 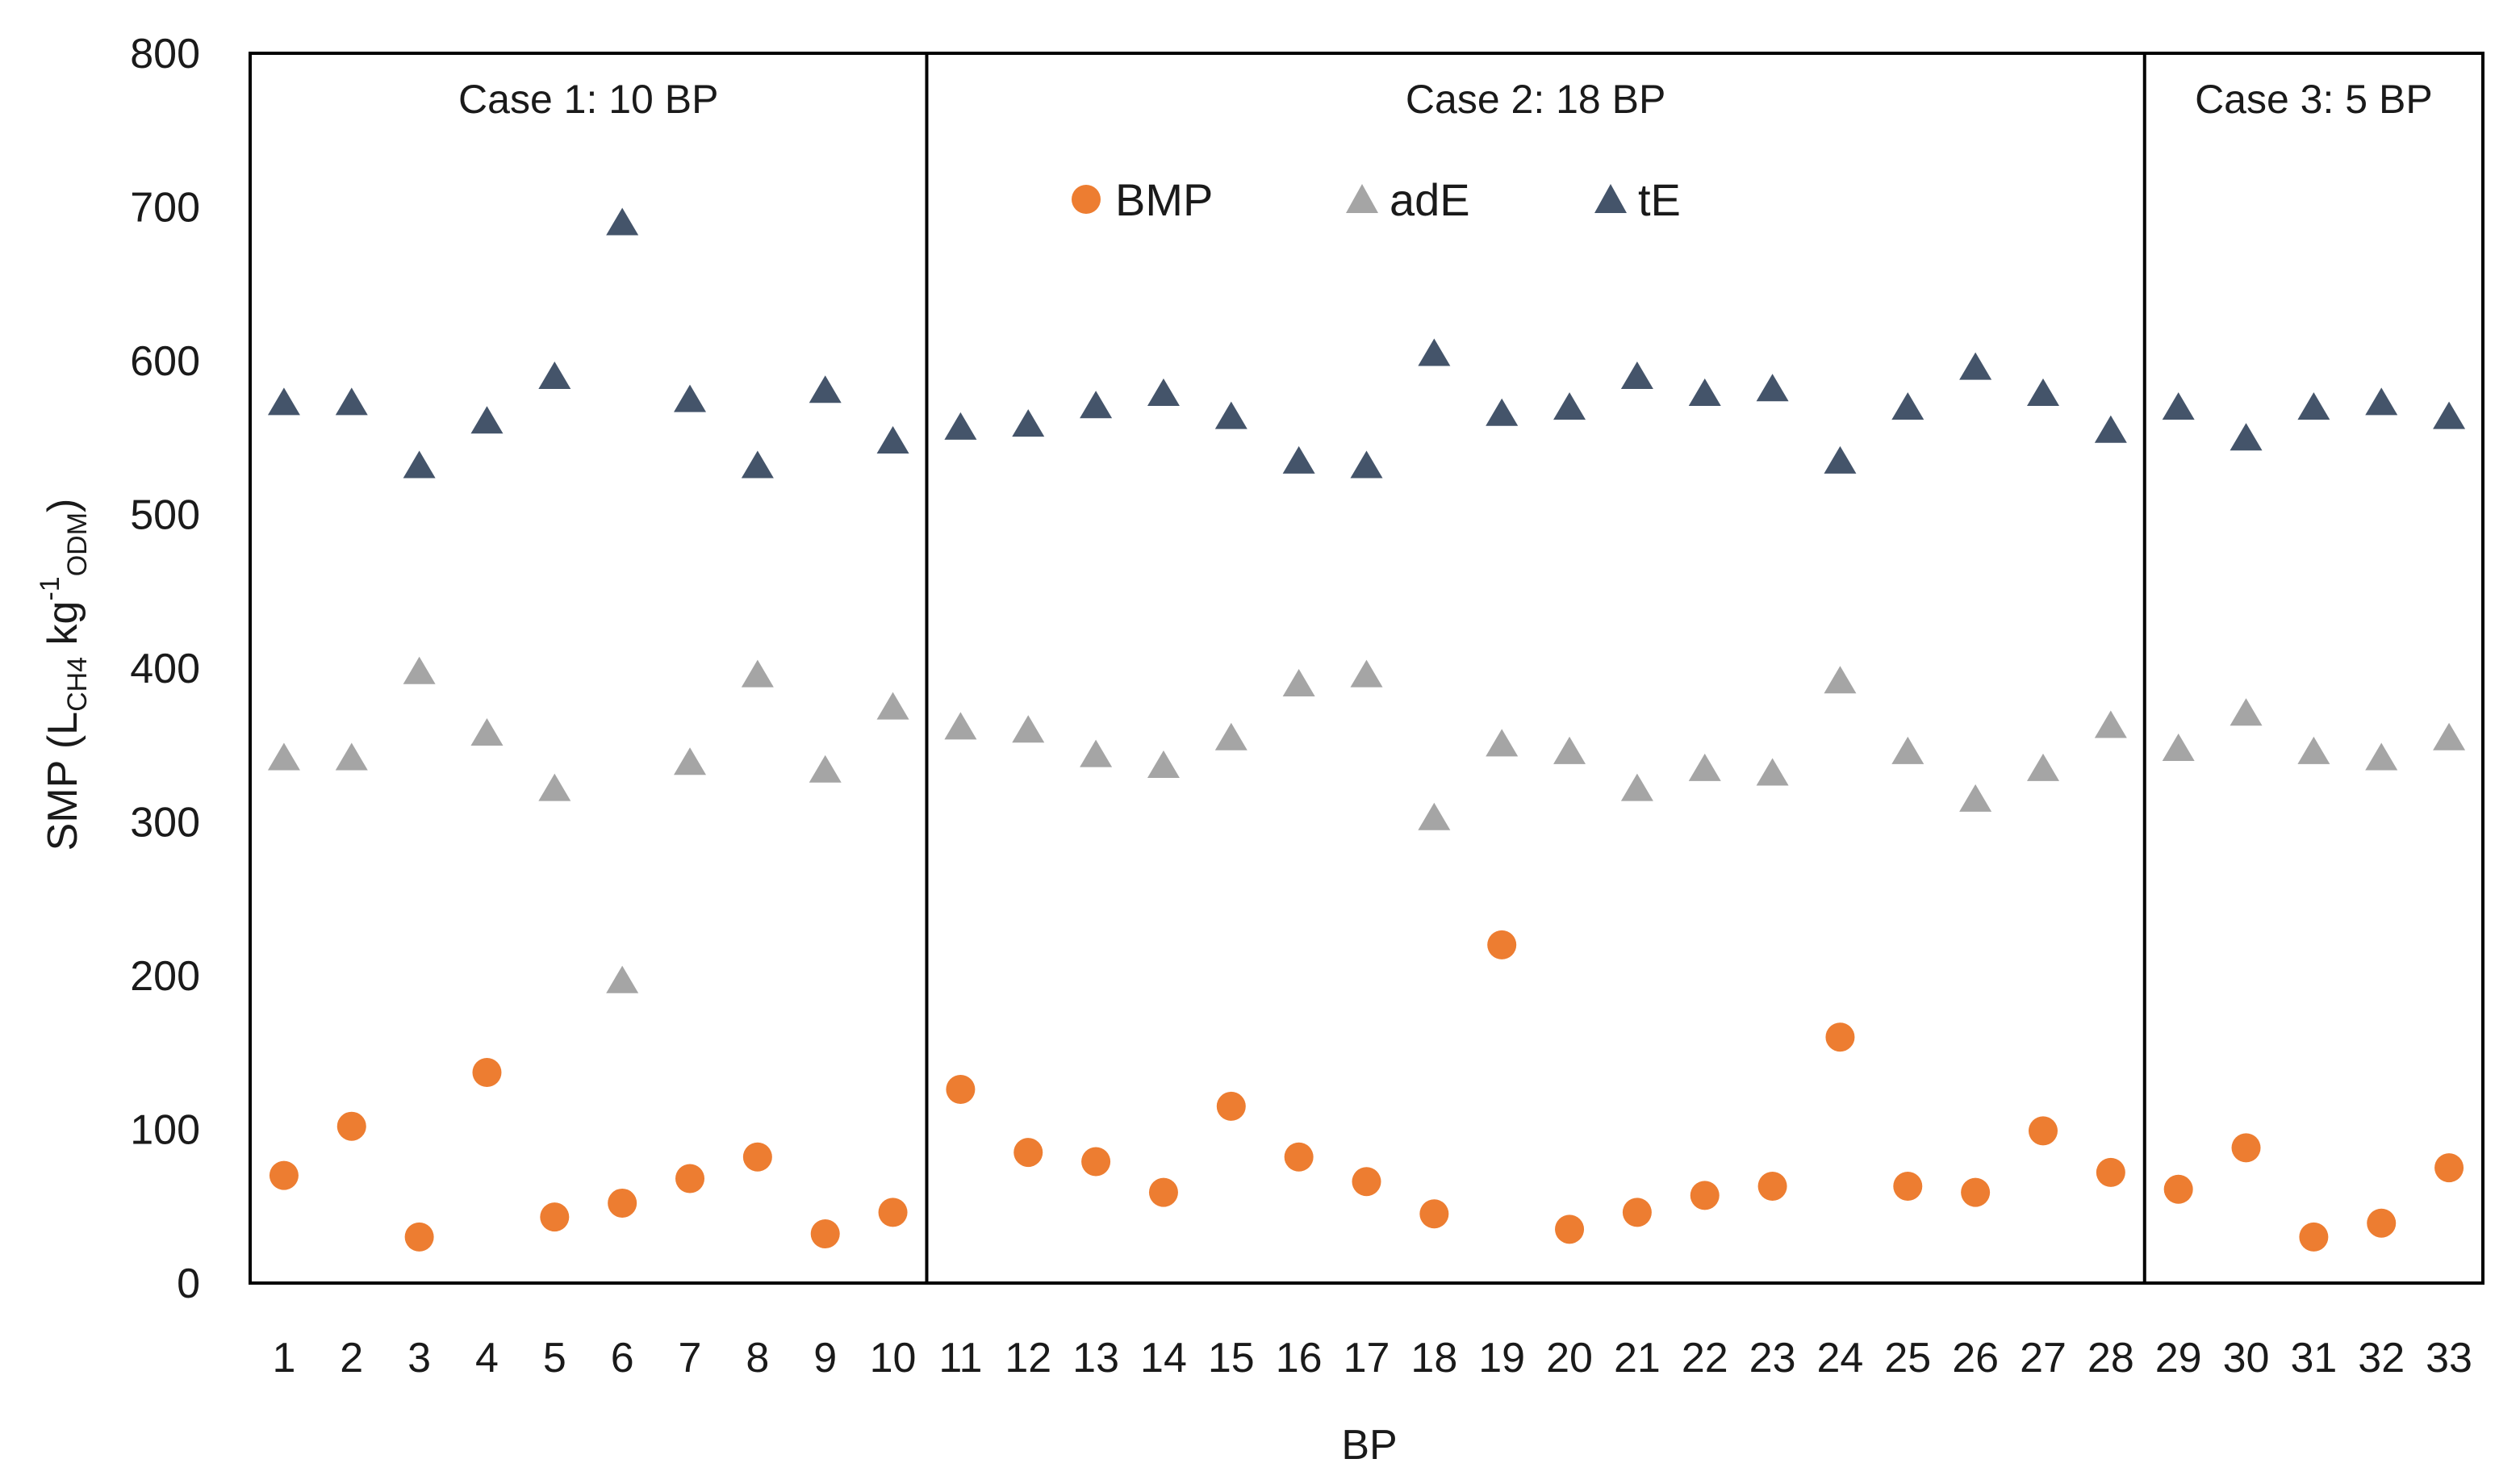 What do you see at coordinates (50, 588) in the screenshot?
I see `y-title-sup: -1` at bounding box center [50, 588].